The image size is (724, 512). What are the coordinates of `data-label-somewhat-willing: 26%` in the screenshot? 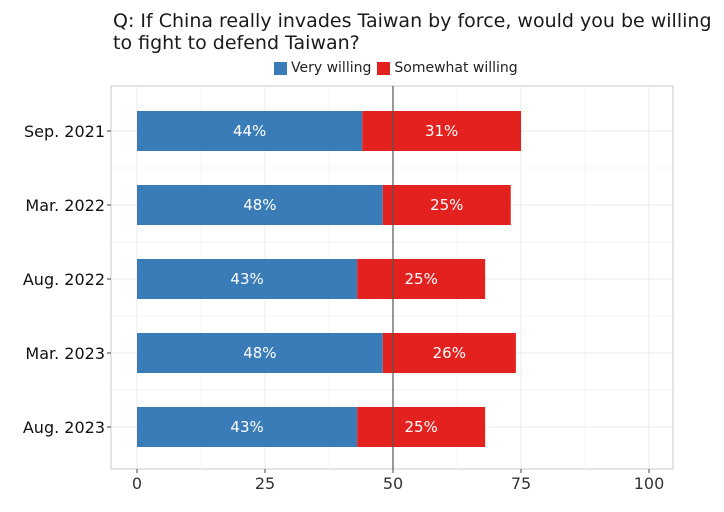 It's located at (449, 353).